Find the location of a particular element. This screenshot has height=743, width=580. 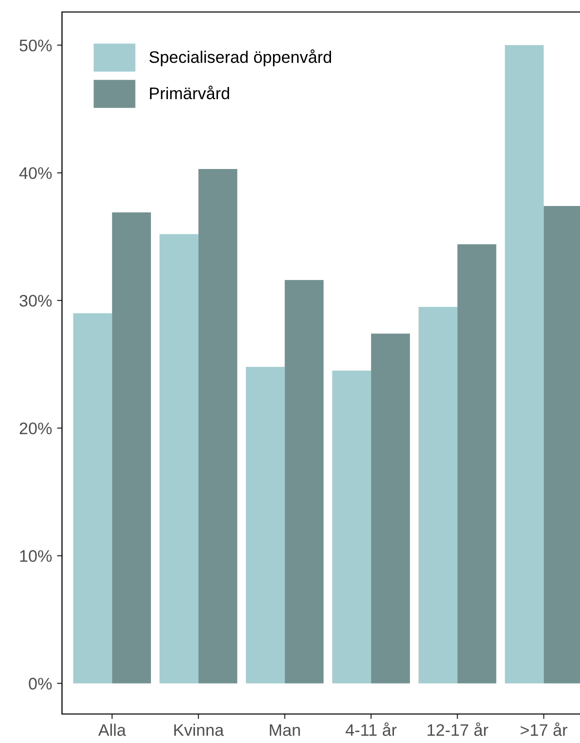

legend-label: Primärvård is located at coordinates (190, 93).